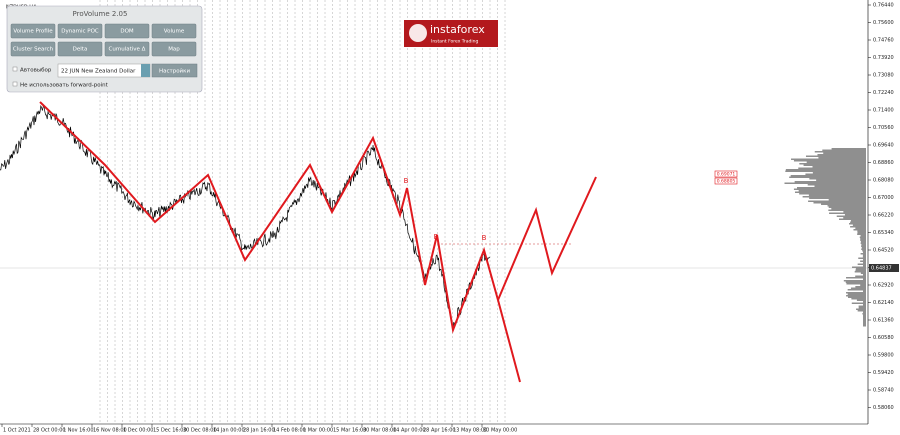 Image resolution: width=900 pixels, height=435 pixels. Describe the element at coordinates (883, 111) in the screenshot. I see `price-label: 0.71400` at that location.